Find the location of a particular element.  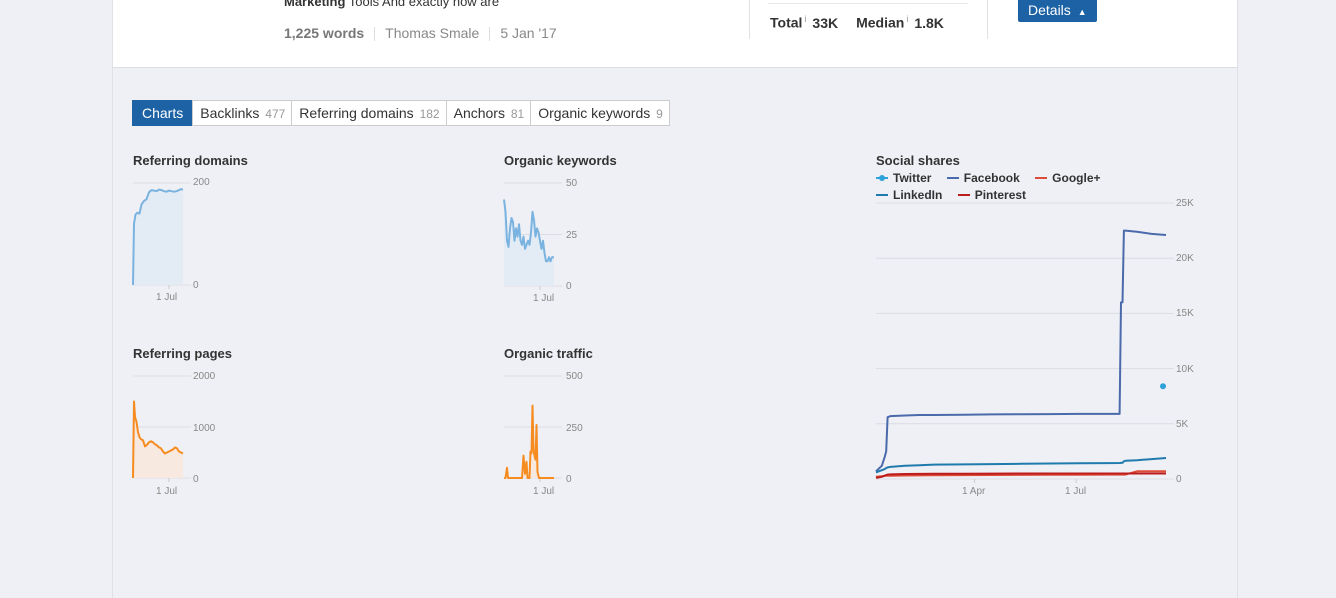

legend-item-facebook: Facebook is located at coordinates (983, 178).